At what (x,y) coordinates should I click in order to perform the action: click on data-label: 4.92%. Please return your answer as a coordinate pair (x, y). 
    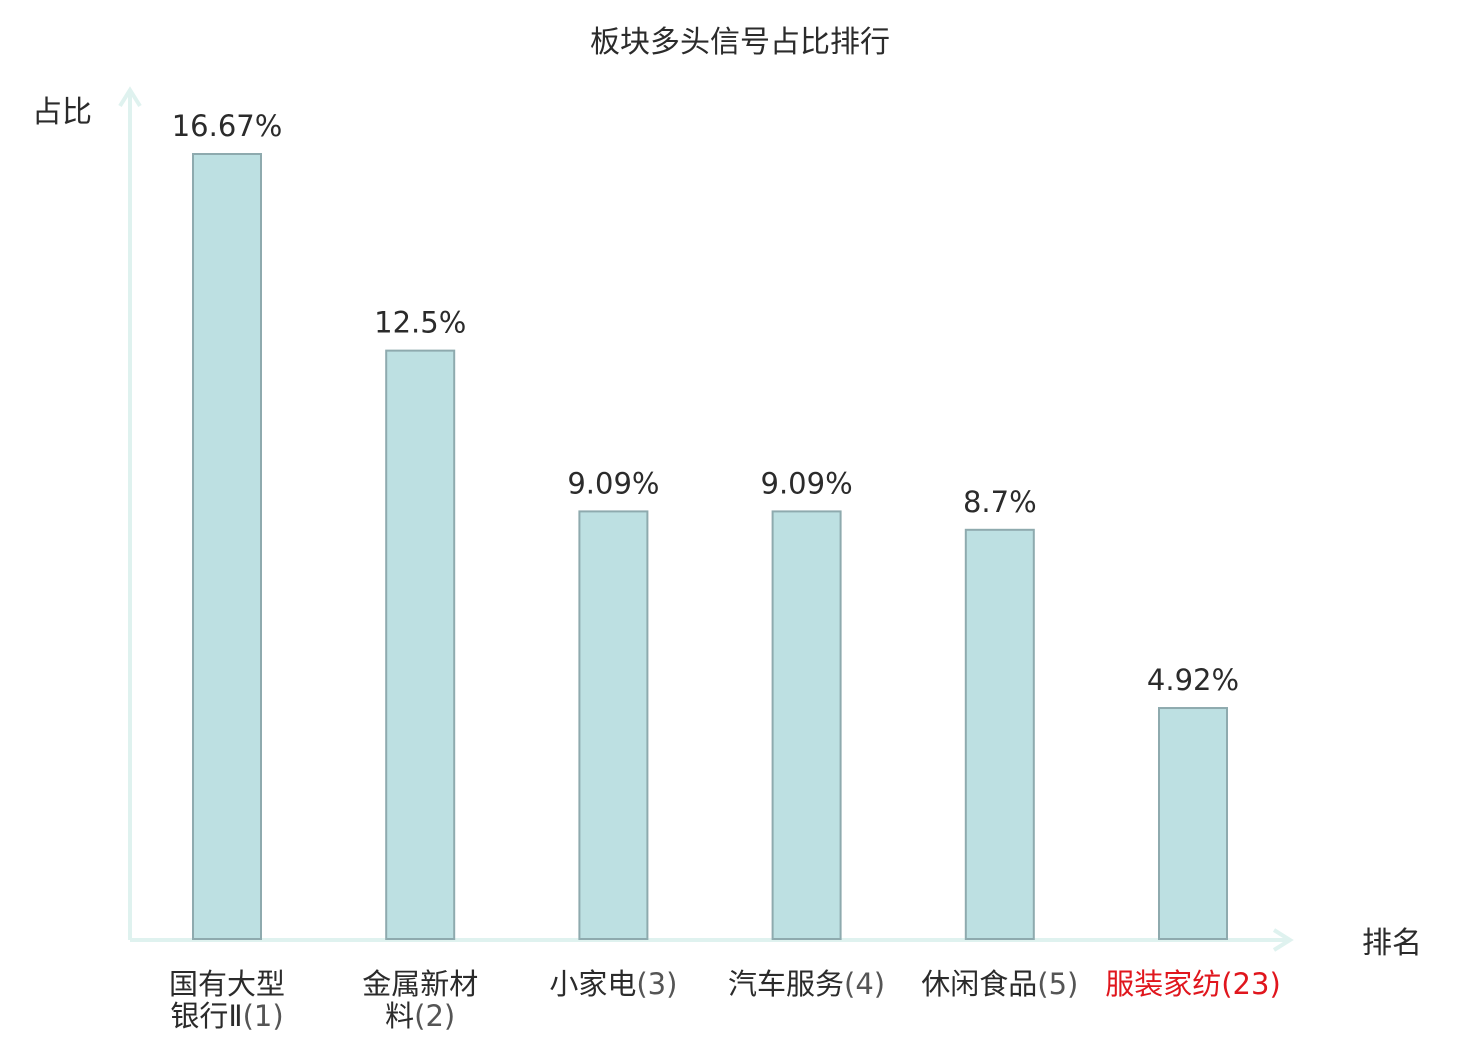
    Looking at the image, I should click on (1193, 680).